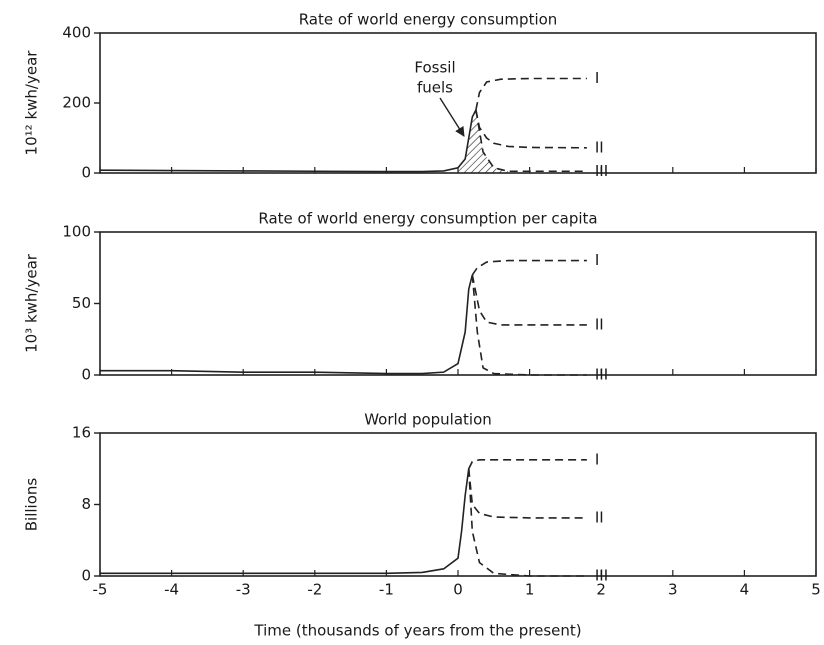 This screenshot has width=824, height=645. What do you see at coordinates (428, 20) in the screenshot?
I see `chart-title: Rate of world energy consumption` at bounding box center [428, 20].